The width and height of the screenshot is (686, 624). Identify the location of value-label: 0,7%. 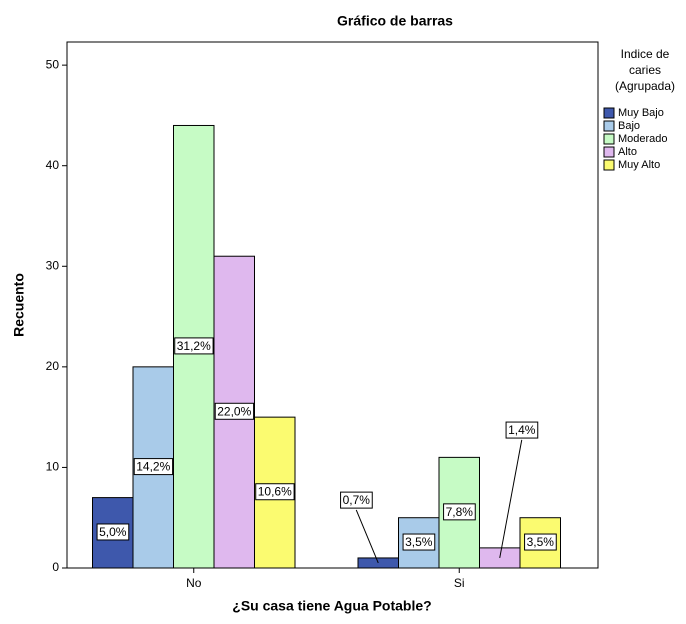
(357, 500).